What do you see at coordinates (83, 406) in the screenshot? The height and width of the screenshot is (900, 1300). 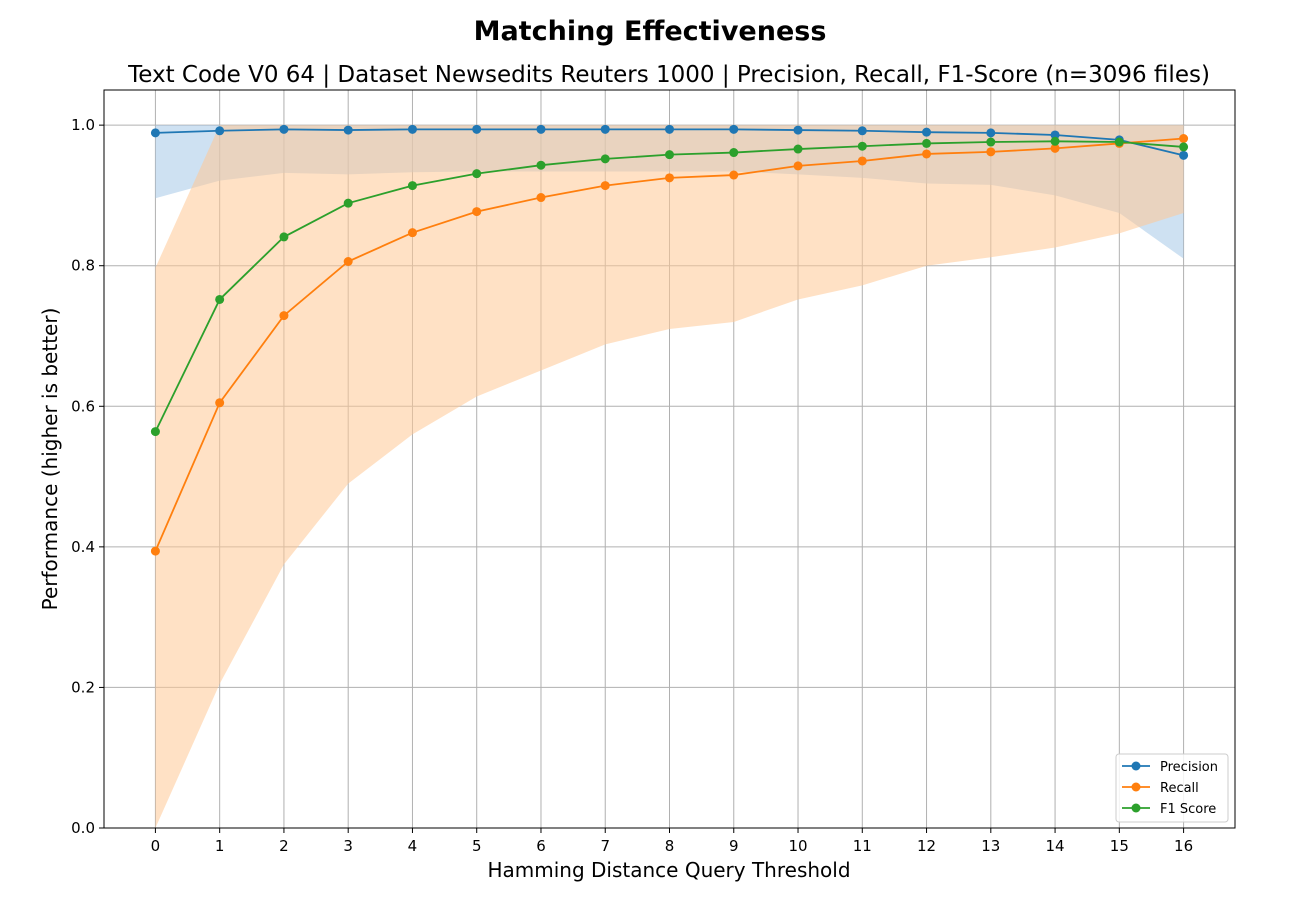 I see `y-tick-label: 0.6` at bounding box center [83, 406].